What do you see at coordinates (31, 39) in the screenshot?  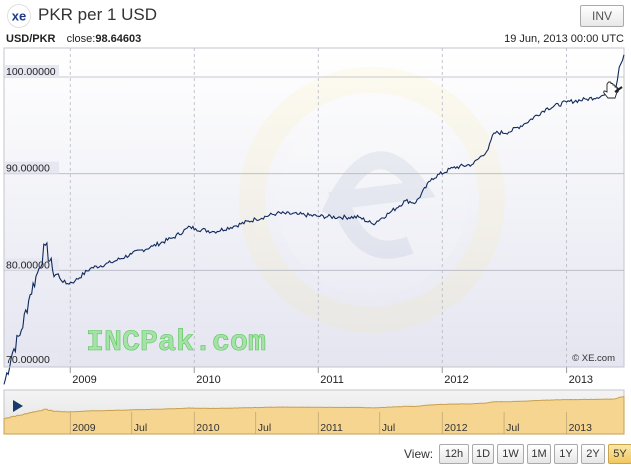 I see `currency-pair: USD/PKR` at bounding box center [31, 39].